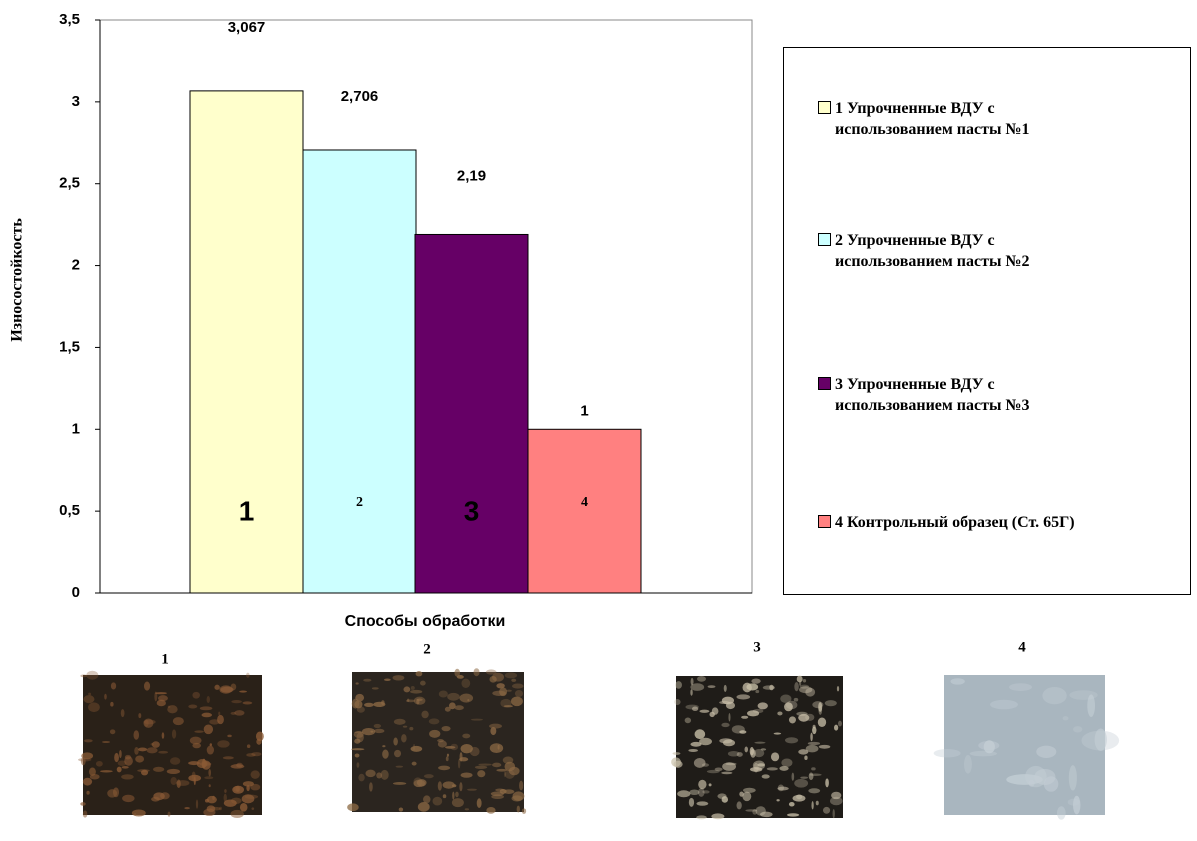  What do you see at coordinates (76, 592) in the screenshot?
I see `y-tick-label: 0` at bounding box center [76, 592].